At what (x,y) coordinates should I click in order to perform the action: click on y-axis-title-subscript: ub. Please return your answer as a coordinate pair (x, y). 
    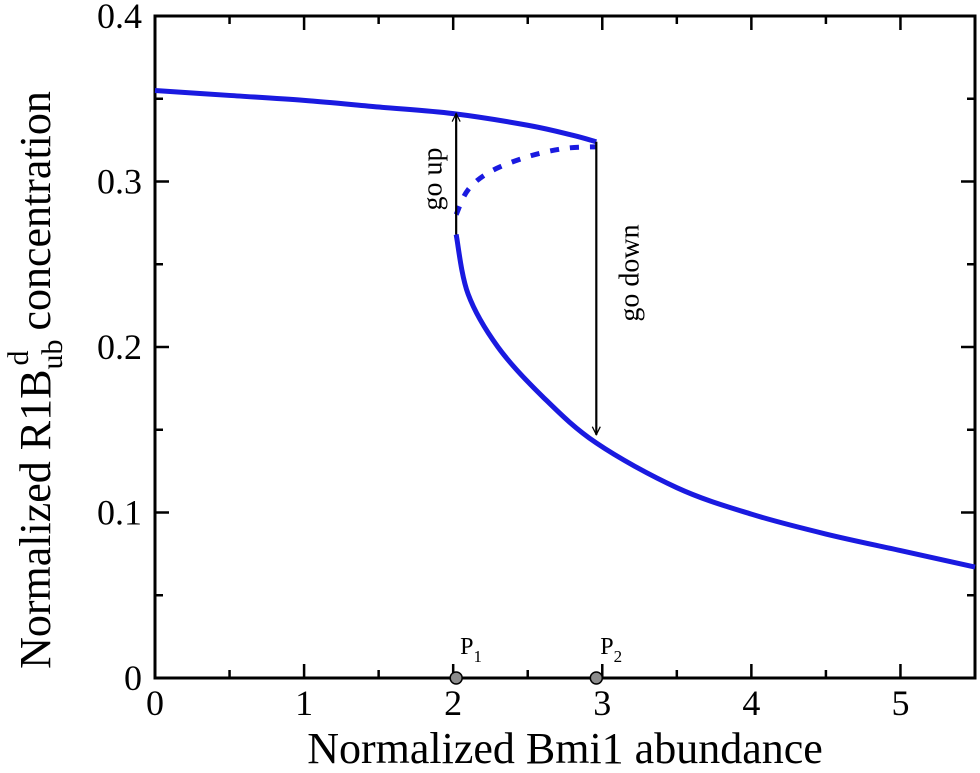
    Looking at the image, I should click on (52, 355).